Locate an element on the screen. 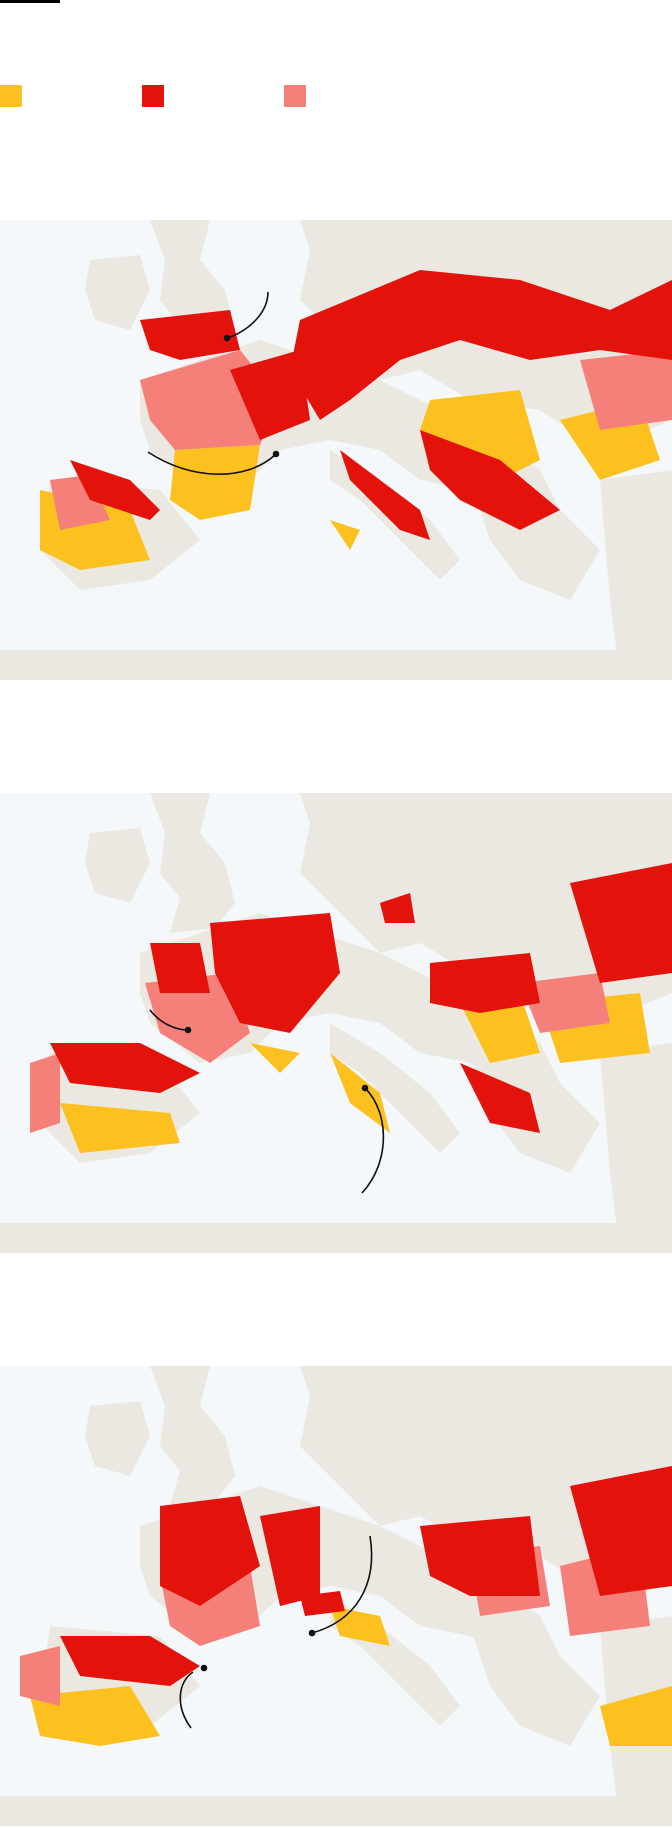 This screenshot has width=672, height=1828. legend-item-pink is located at coordinates (299, 96).